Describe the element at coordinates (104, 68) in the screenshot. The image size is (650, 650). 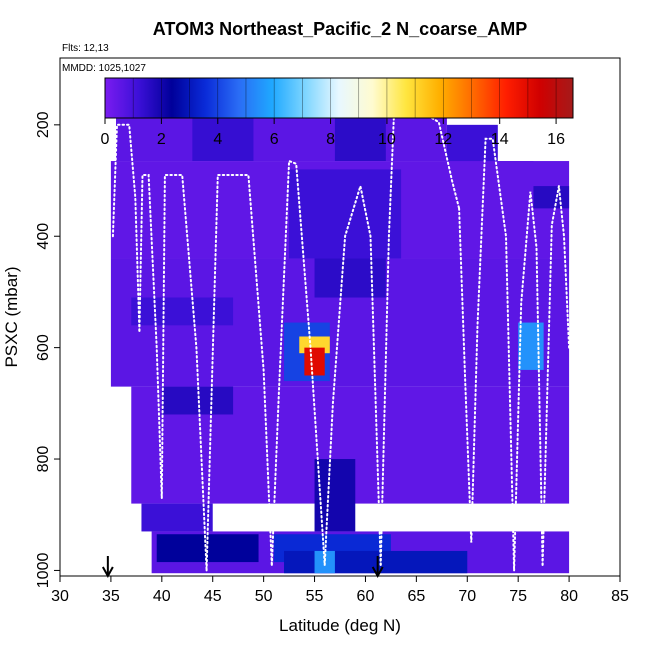
I see `dates-label: MMDD: 1025,1027` at that location.